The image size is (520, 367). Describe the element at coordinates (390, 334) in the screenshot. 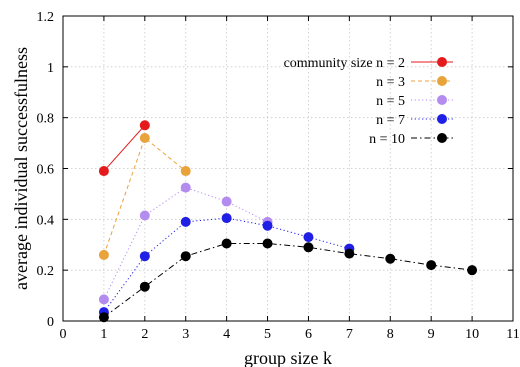

I see `x-tick-label: 8` at that location.